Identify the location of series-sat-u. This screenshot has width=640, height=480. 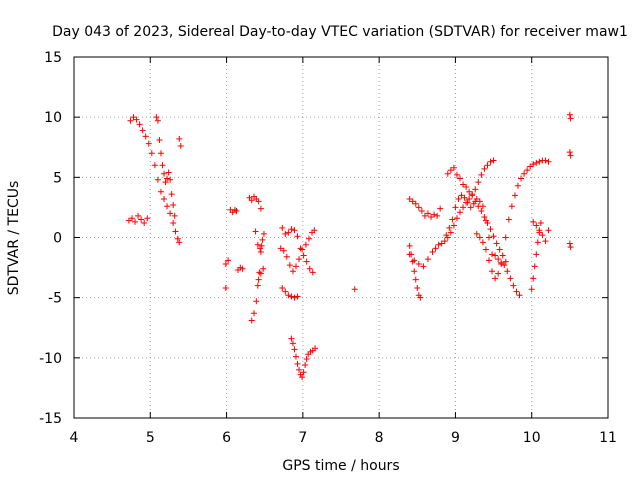
(476, 214).